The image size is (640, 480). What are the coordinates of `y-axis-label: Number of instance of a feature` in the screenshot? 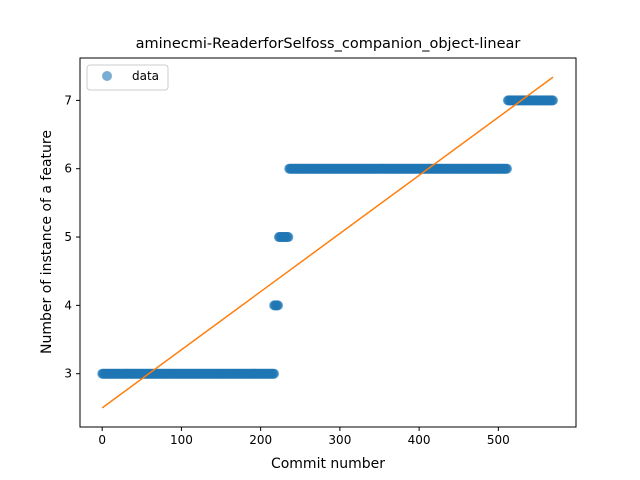 It's located at (47, 242).